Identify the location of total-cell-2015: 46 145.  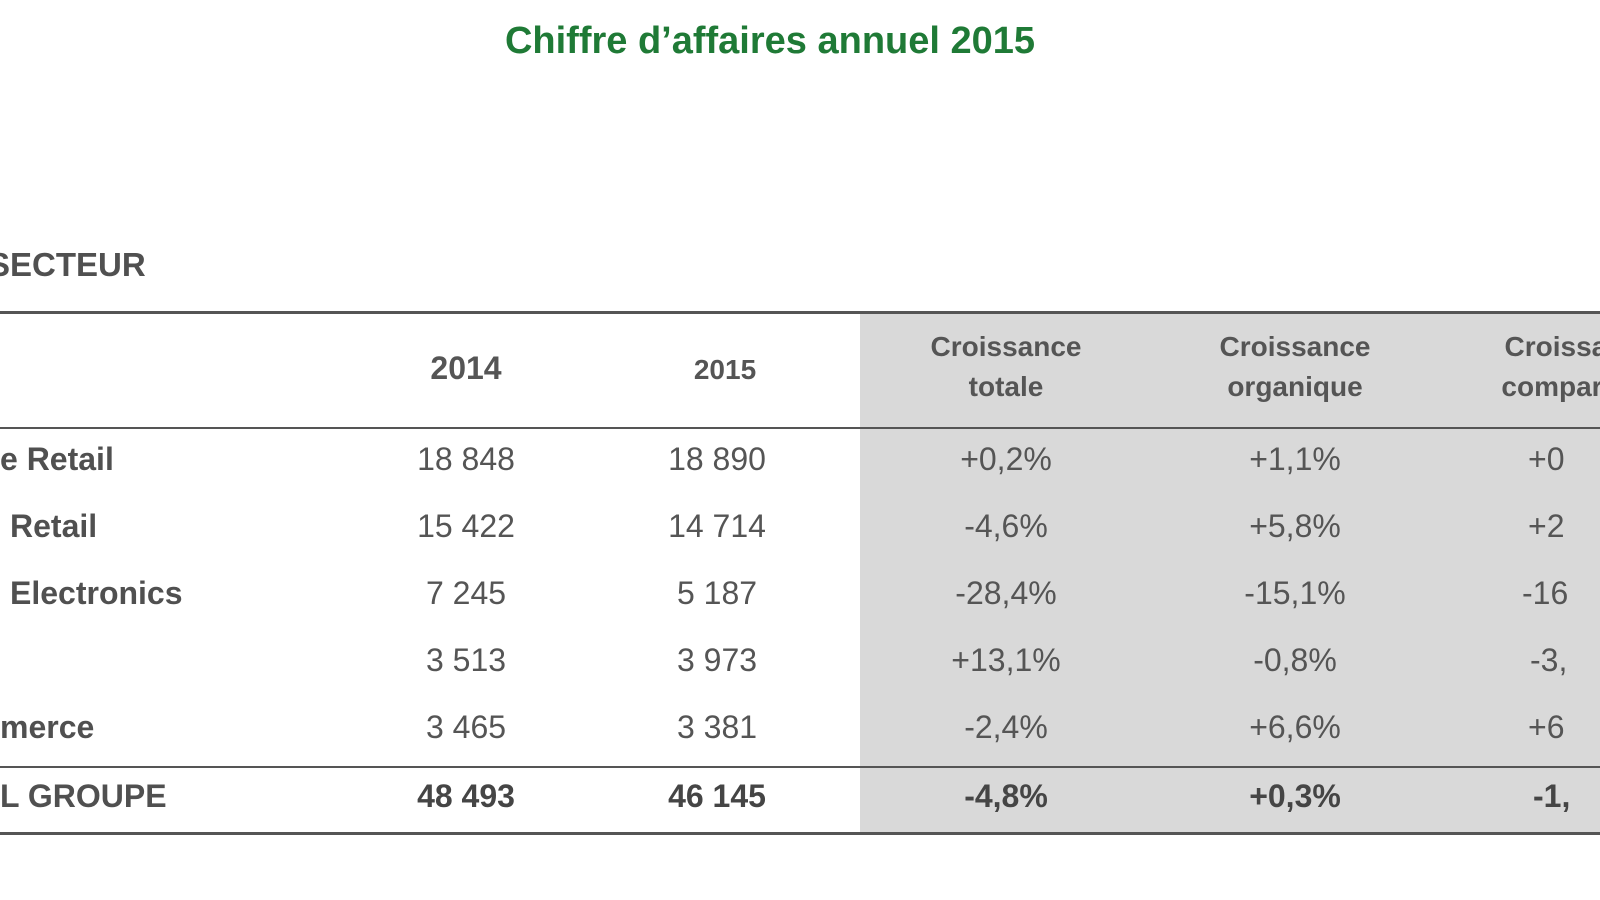
(717, 796).